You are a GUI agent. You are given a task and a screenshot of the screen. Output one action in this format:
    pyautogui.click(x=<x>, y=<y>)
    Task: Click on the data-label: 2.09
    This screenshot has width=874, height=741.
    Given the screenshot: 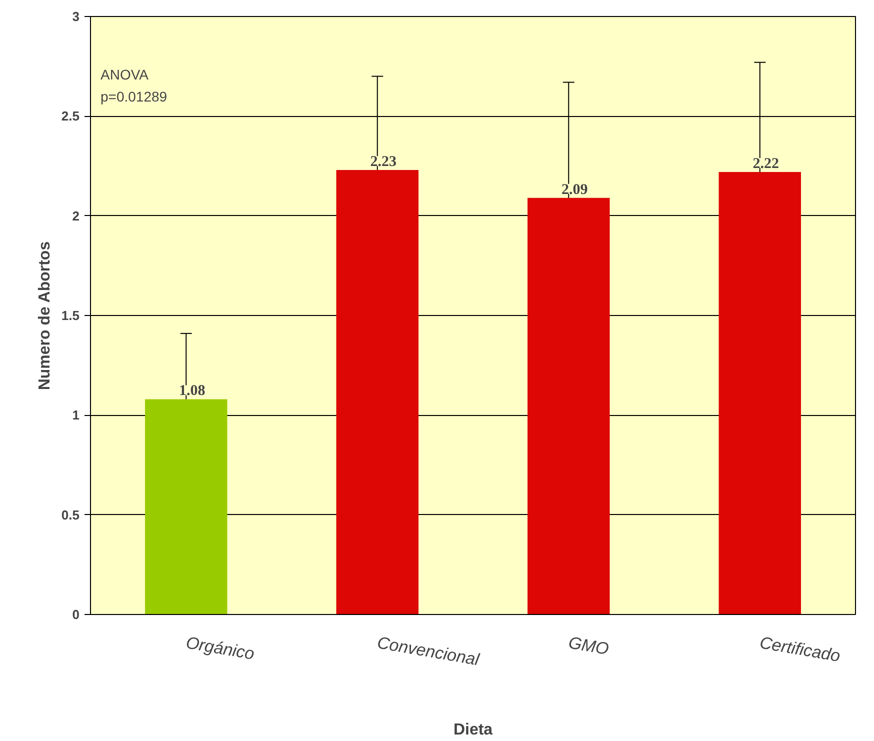 What is the action you would take?
    pyautogui.click(x=575, y=190)
    